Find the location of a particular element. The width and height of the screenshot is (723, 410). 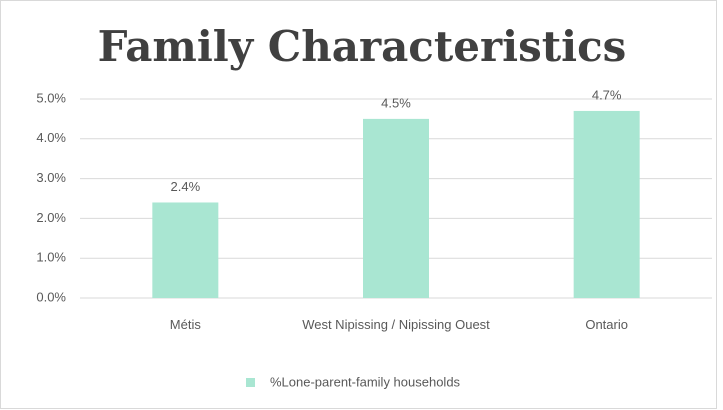

x-tick-label-box: West Nipissing / Nipissing Ouest is located at coordinates (396, 324).